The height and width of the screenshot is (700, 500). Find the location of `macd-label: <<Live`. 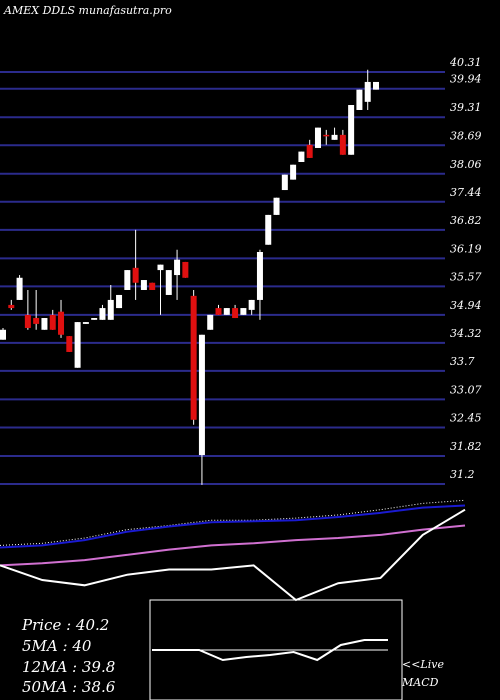

macd-label: <<Live is located at coordinates (423, 664).